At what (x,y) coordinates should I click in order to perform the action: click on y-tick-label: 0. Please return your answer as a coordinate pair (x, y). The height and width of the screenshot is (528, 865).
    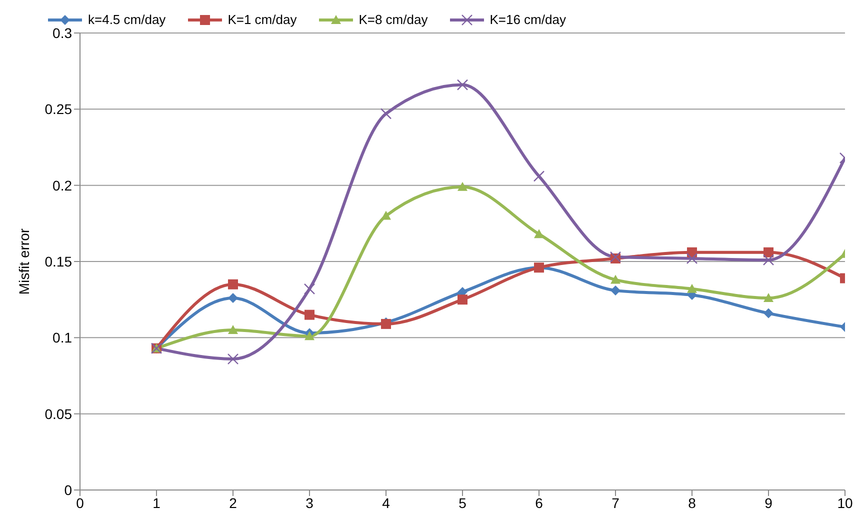
    Looking at the image, I should click on (68, 490).